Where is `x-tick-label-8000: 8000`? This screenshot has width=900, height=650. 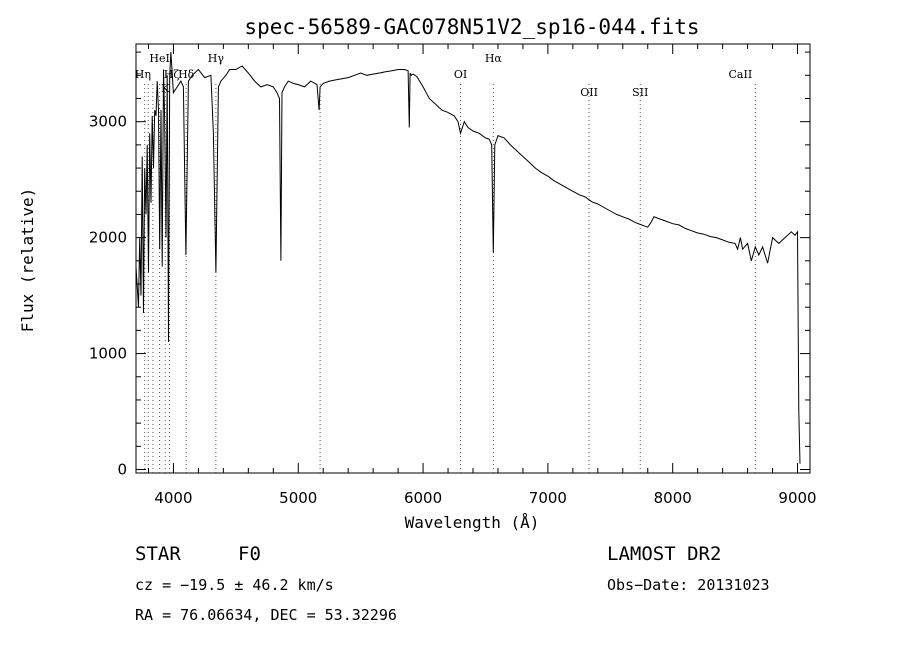 x-tick-label-8000: 8000 is located at coordinates (673, 498).